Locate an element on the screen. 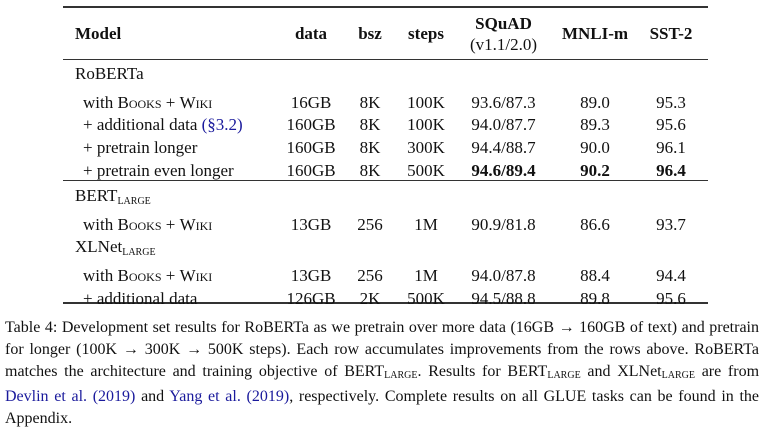 This screenshot has height=430, width=763. row-label: + pretrain even longer is located at coordinates (158, 170).